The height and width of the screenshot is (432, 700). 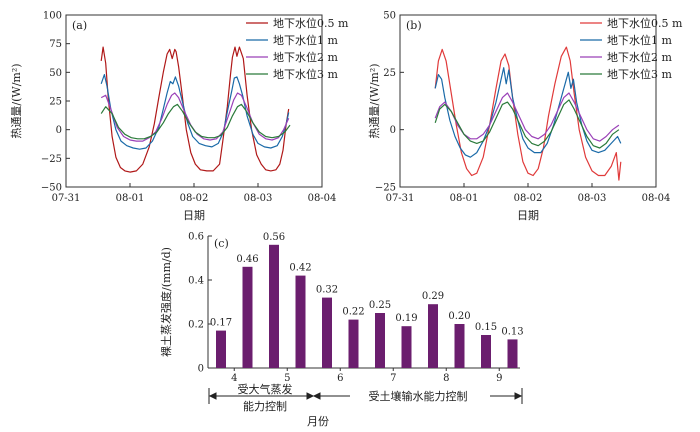 I want to click on chart-c-xtick-label-0: 4, so click(x=234, y=378).